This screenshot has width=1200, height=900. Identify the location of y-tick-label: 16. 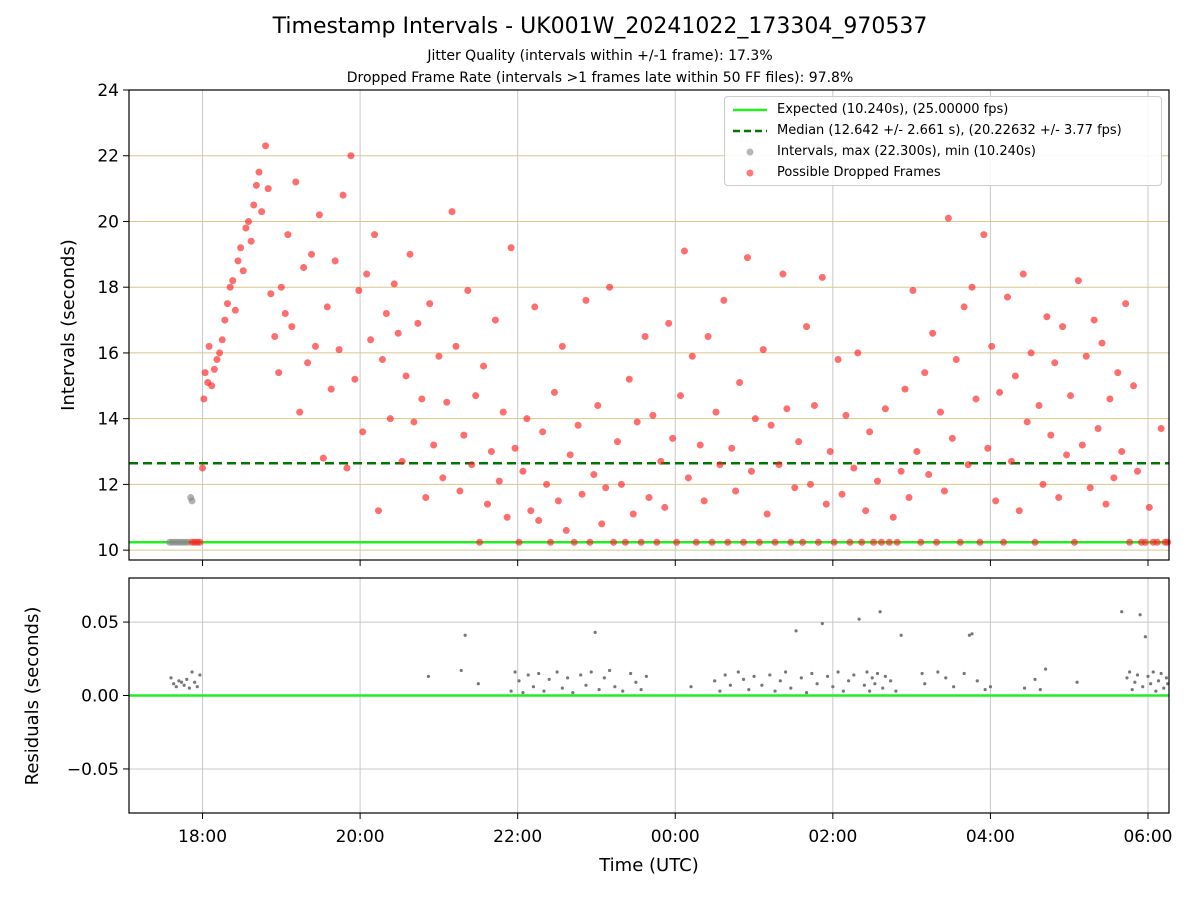
(108, 354).